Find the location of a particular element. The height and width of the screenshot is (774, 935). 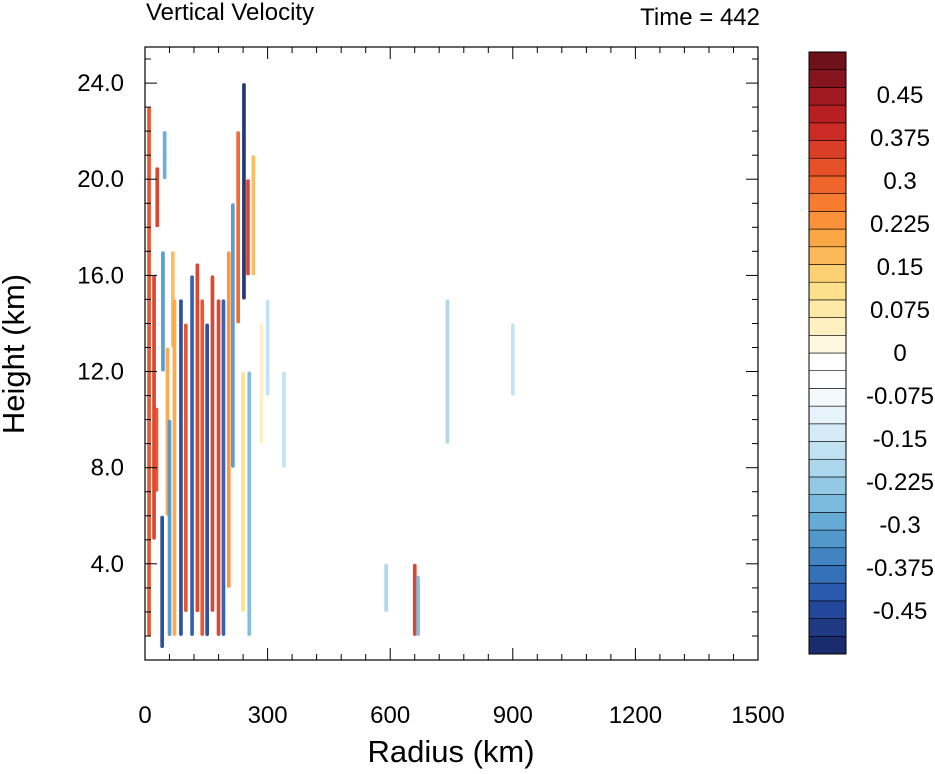

colorbar-tick-label: 0.45 is located at coordinates (900, 95).